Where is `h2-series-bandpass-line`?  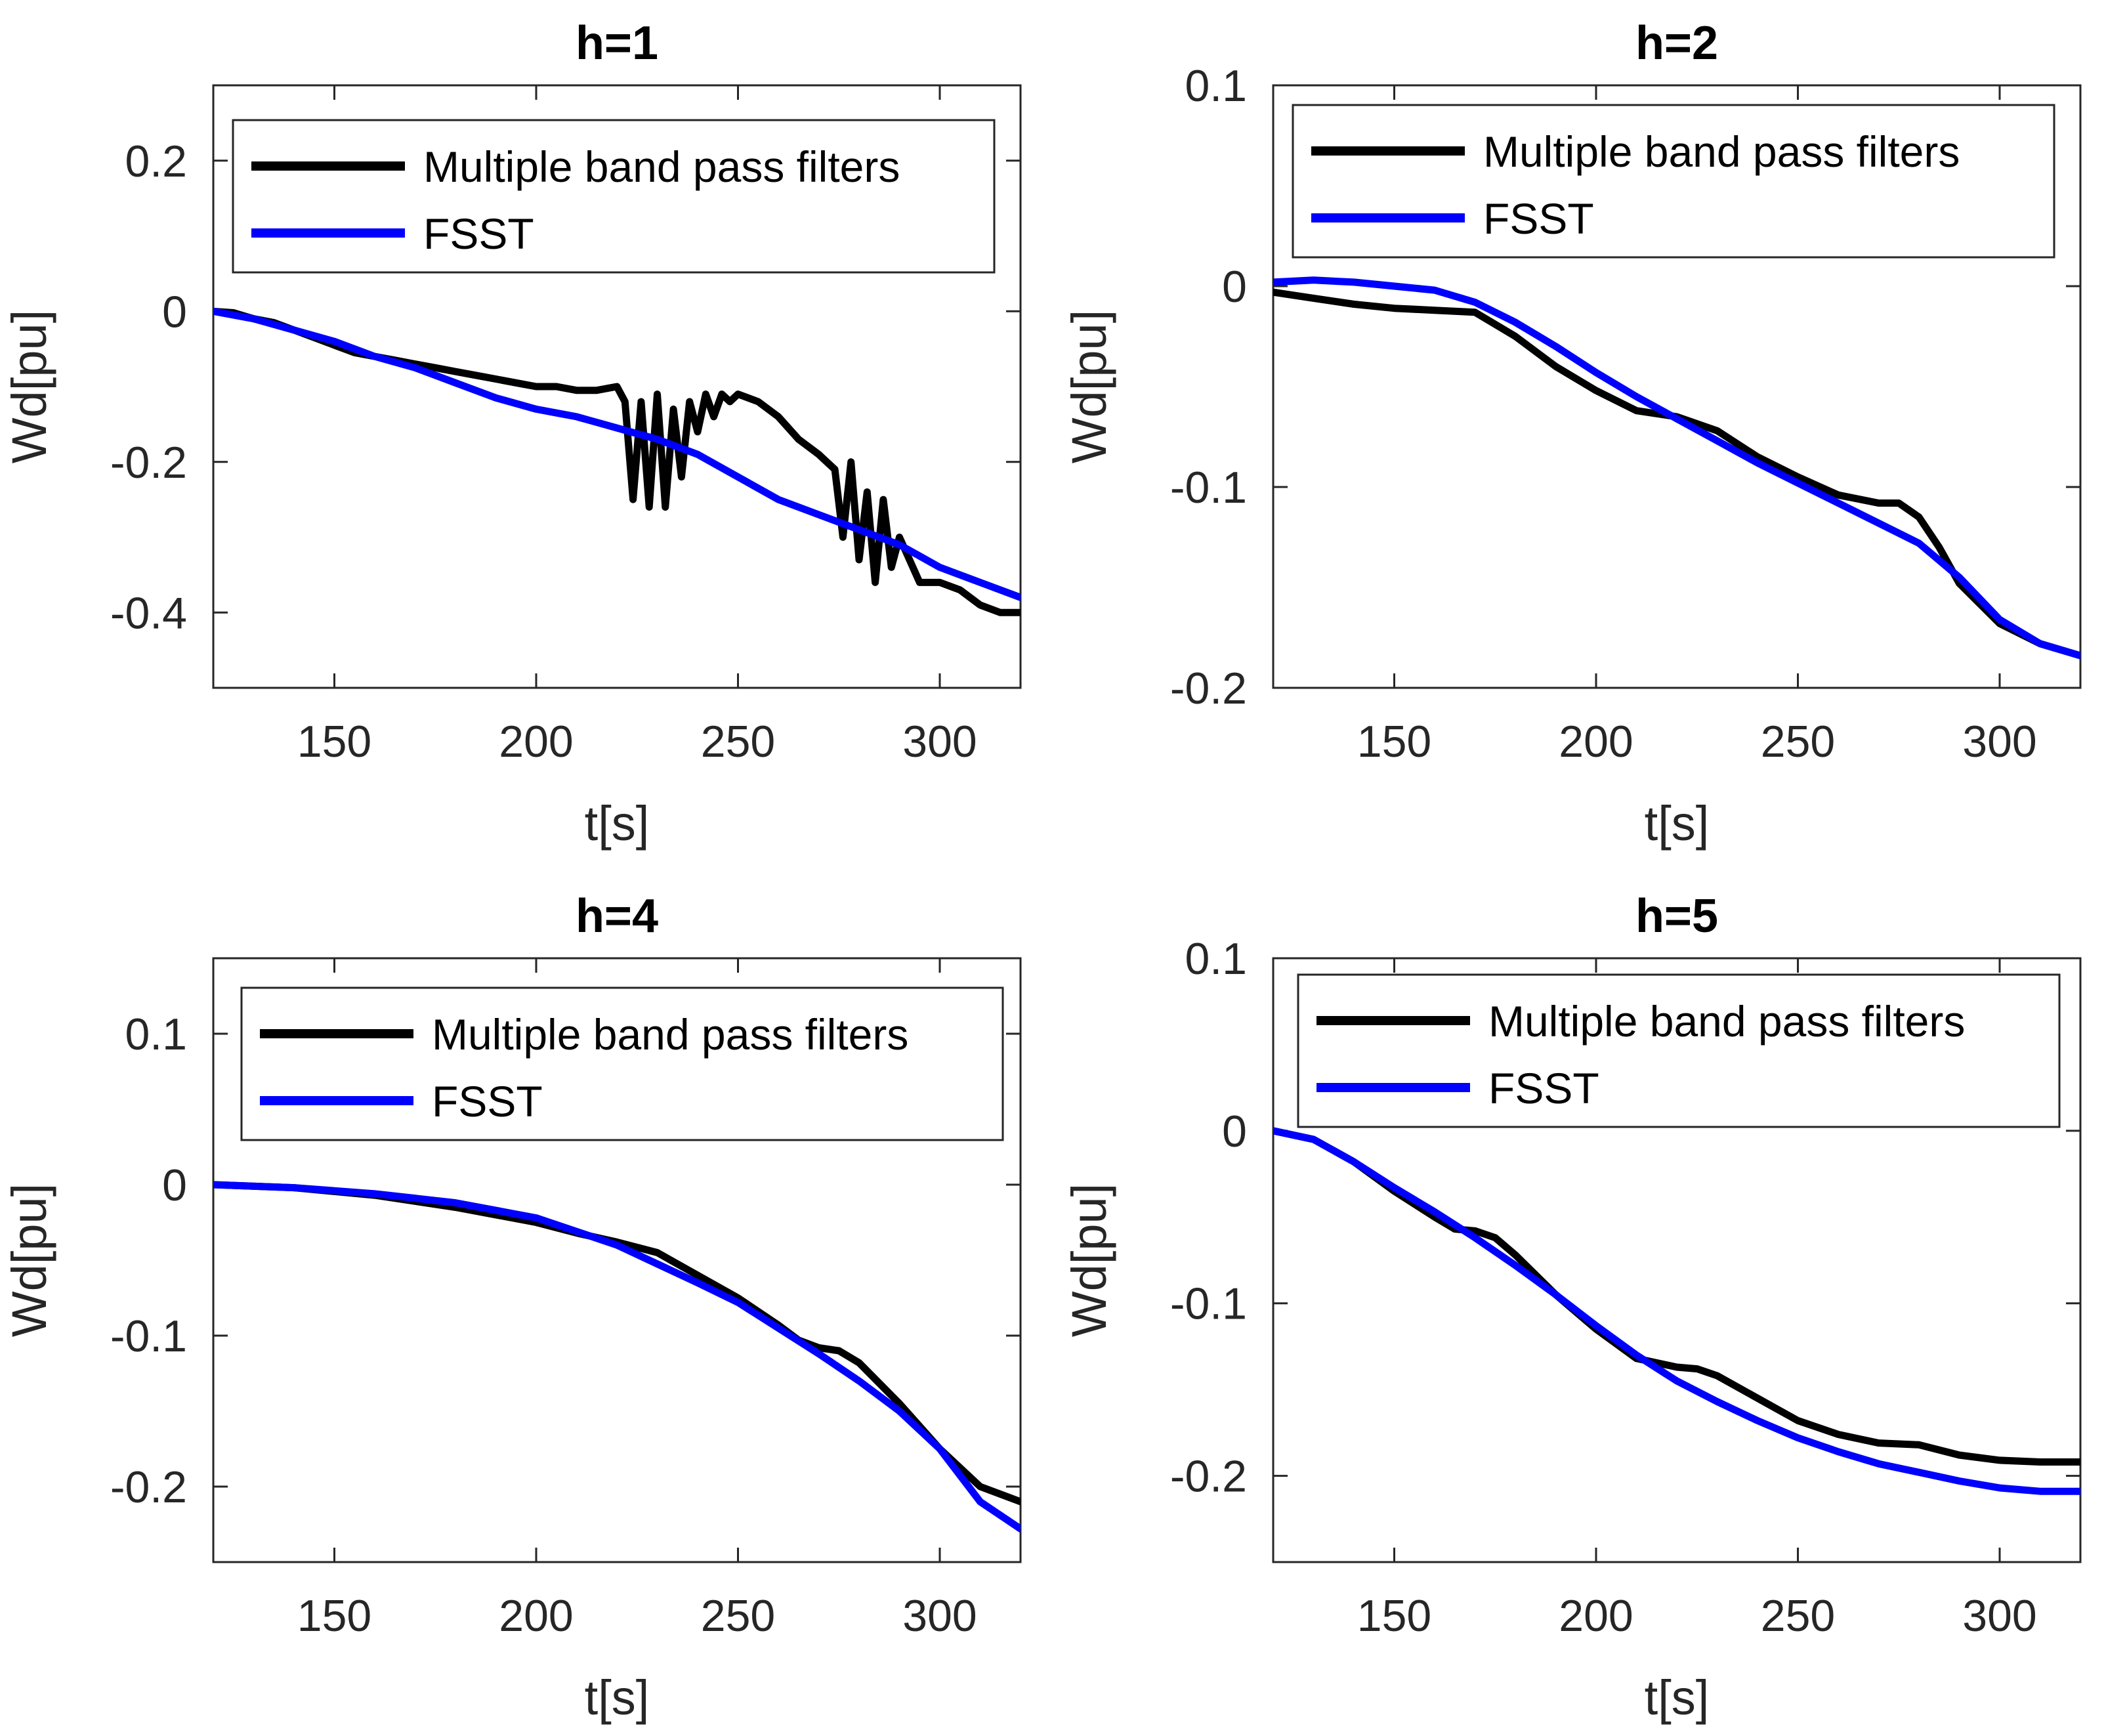
h2-series-bandpass-line is located at coordinates (1676, 474).